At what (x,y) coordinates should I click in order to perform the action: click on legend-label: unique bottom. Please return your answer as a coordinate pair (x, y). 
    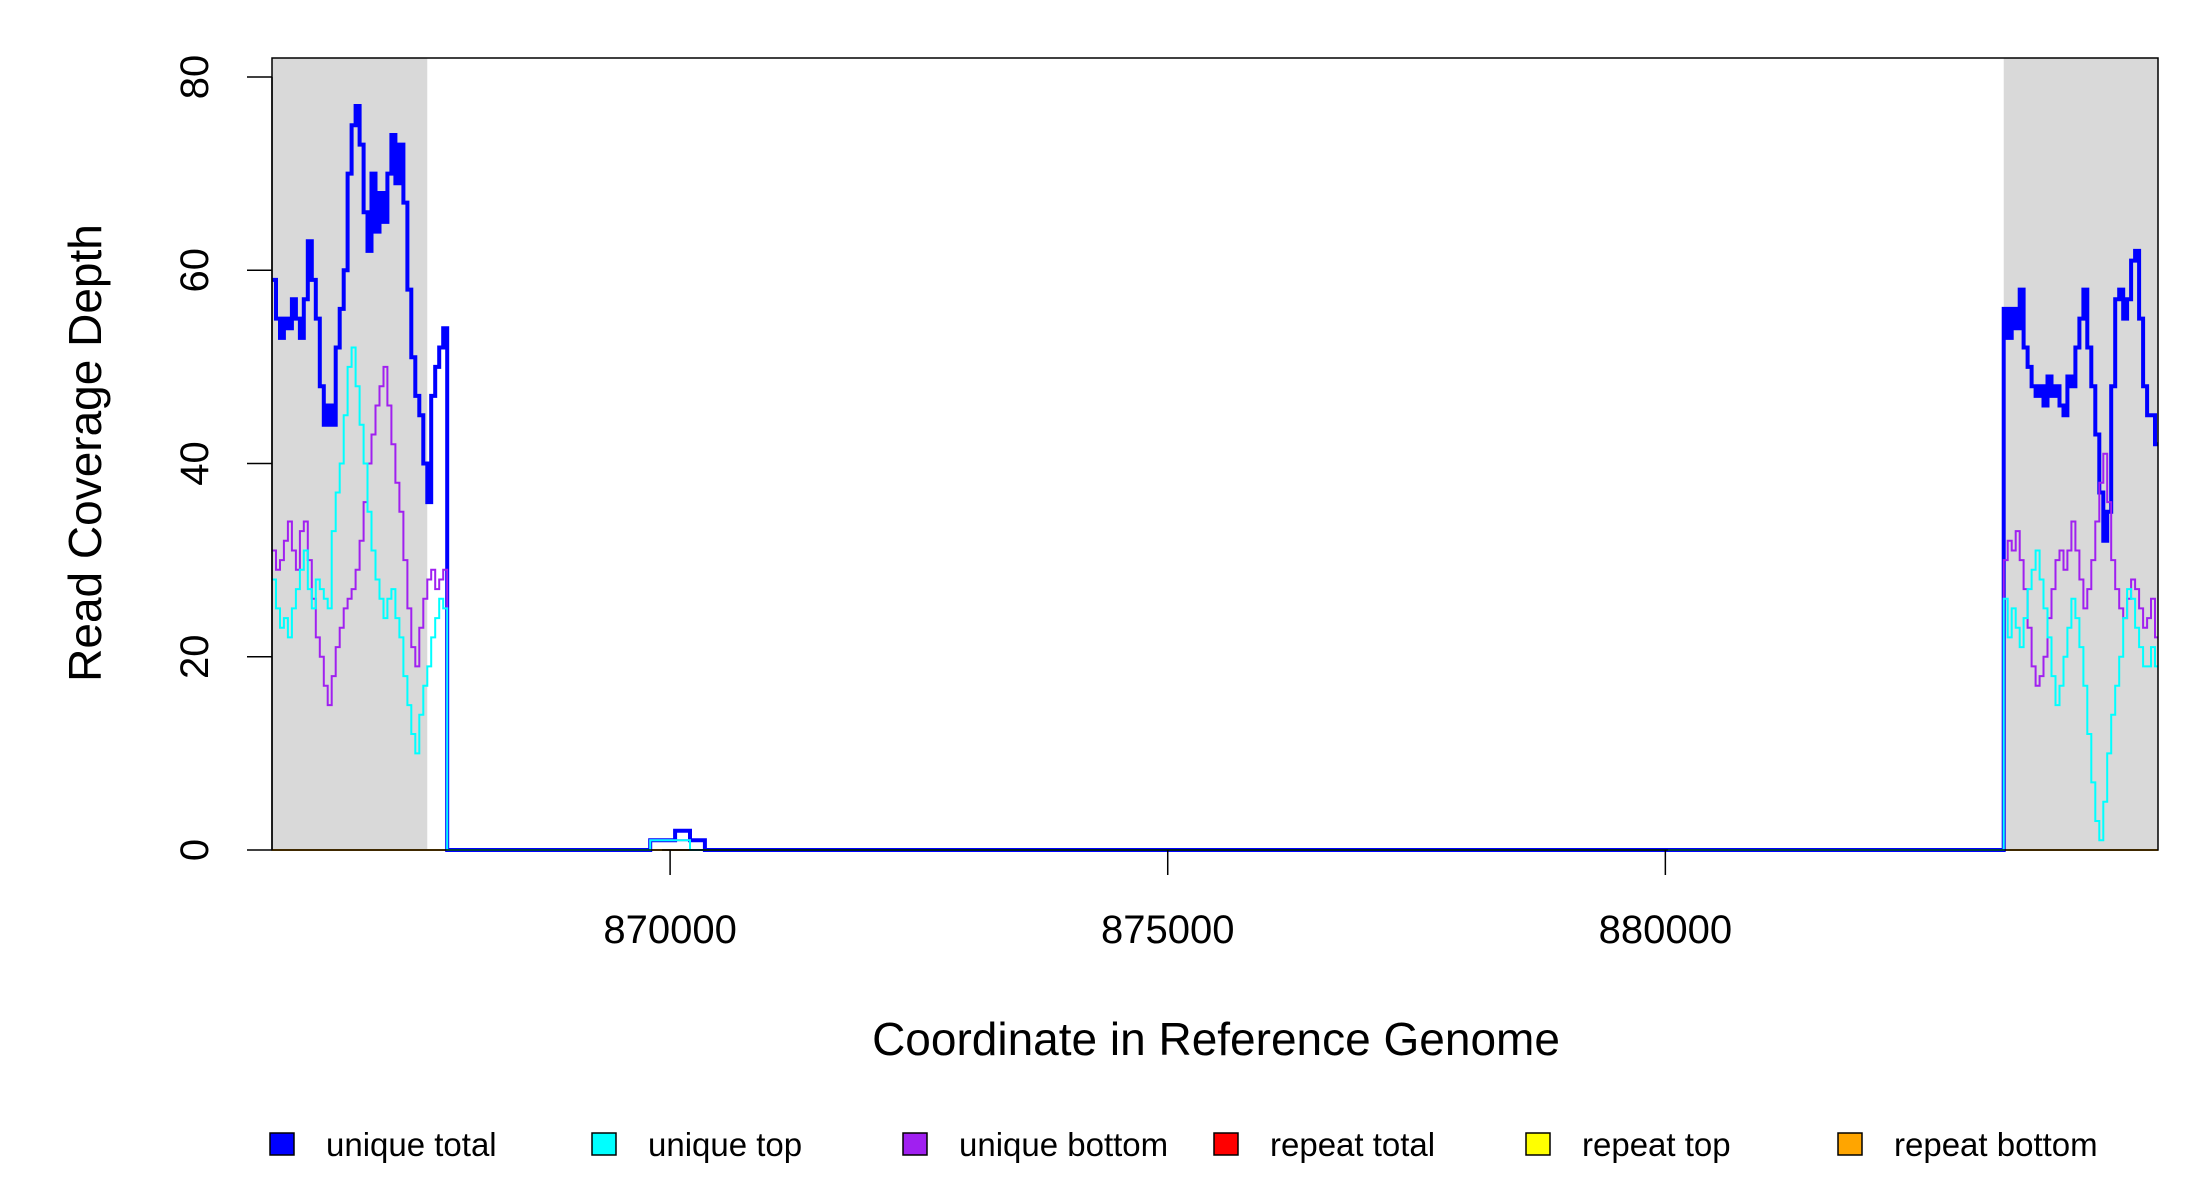
    Looking at the image, I should click on (1063, 1144).